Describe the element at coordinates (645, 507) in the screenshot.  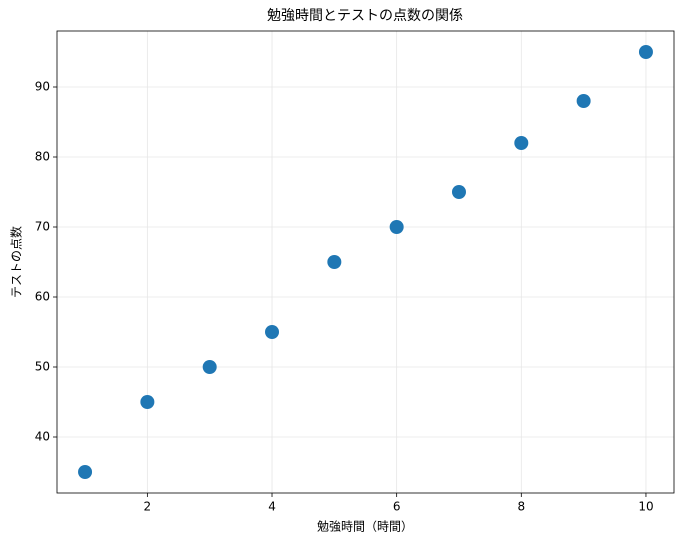
I see `x-tick-label: 10` at that location.